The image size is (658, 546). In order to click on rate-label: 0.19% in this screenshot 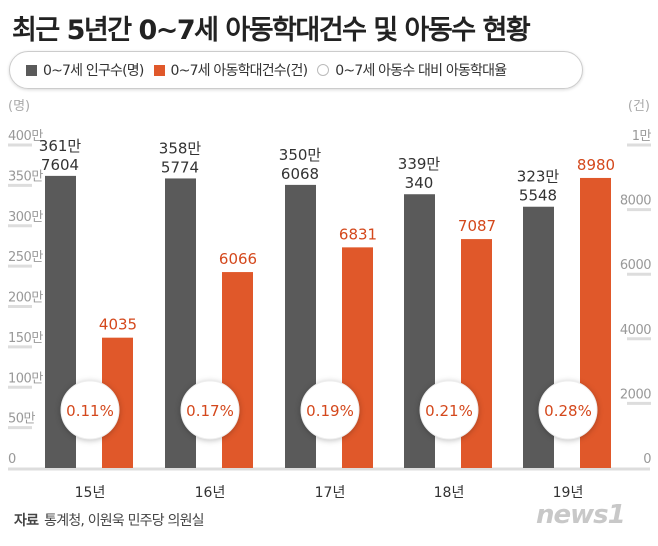, I will do `click(330, 411)`.